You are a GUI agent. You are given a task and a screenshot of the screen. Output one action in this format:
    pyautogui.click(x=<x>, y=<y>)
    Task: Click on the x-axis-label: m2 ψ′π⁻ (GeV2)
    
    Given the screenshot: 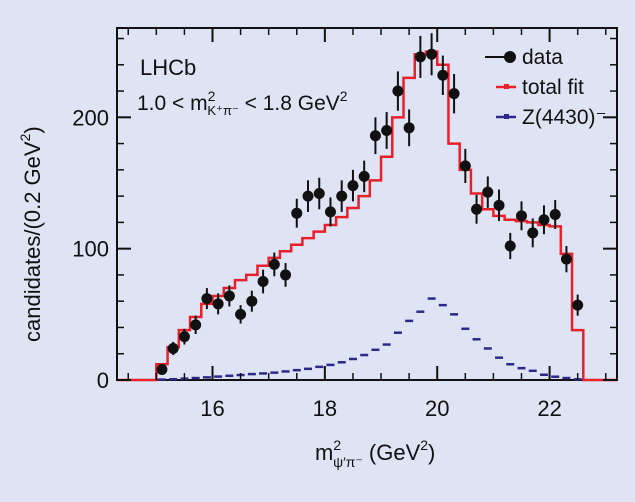 What is the action you would take?
    pyautogui.click(x=375, y=453)
    